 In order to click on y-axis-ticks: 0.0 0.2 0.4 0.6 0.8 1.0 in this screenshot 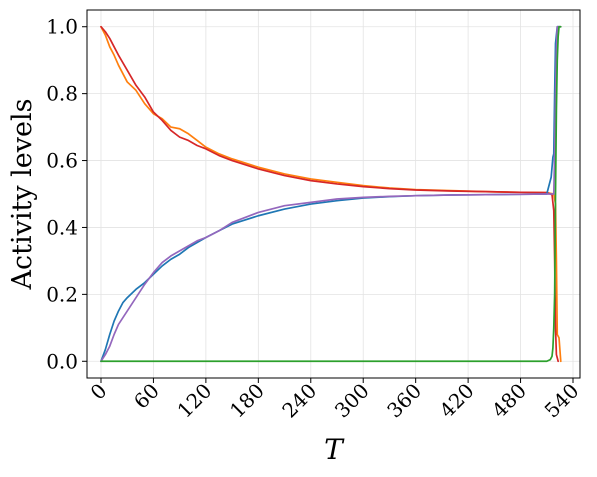, I will do `click(66, 194)`.